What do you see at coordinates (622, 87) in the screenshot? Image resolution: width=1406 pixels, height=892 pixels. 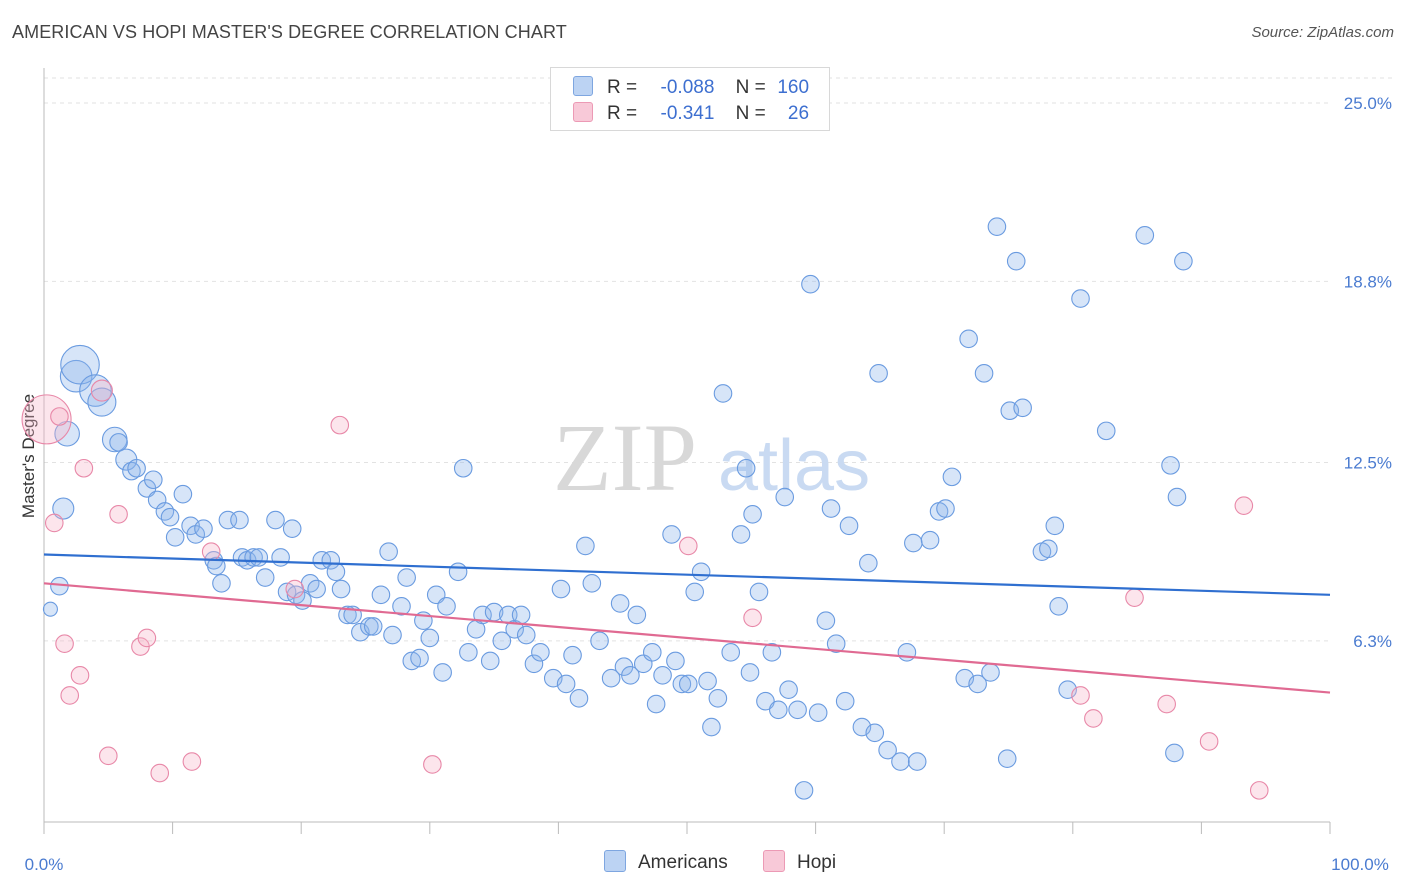 I see `legend-r-label: R =` at bounding box center [622, 87].